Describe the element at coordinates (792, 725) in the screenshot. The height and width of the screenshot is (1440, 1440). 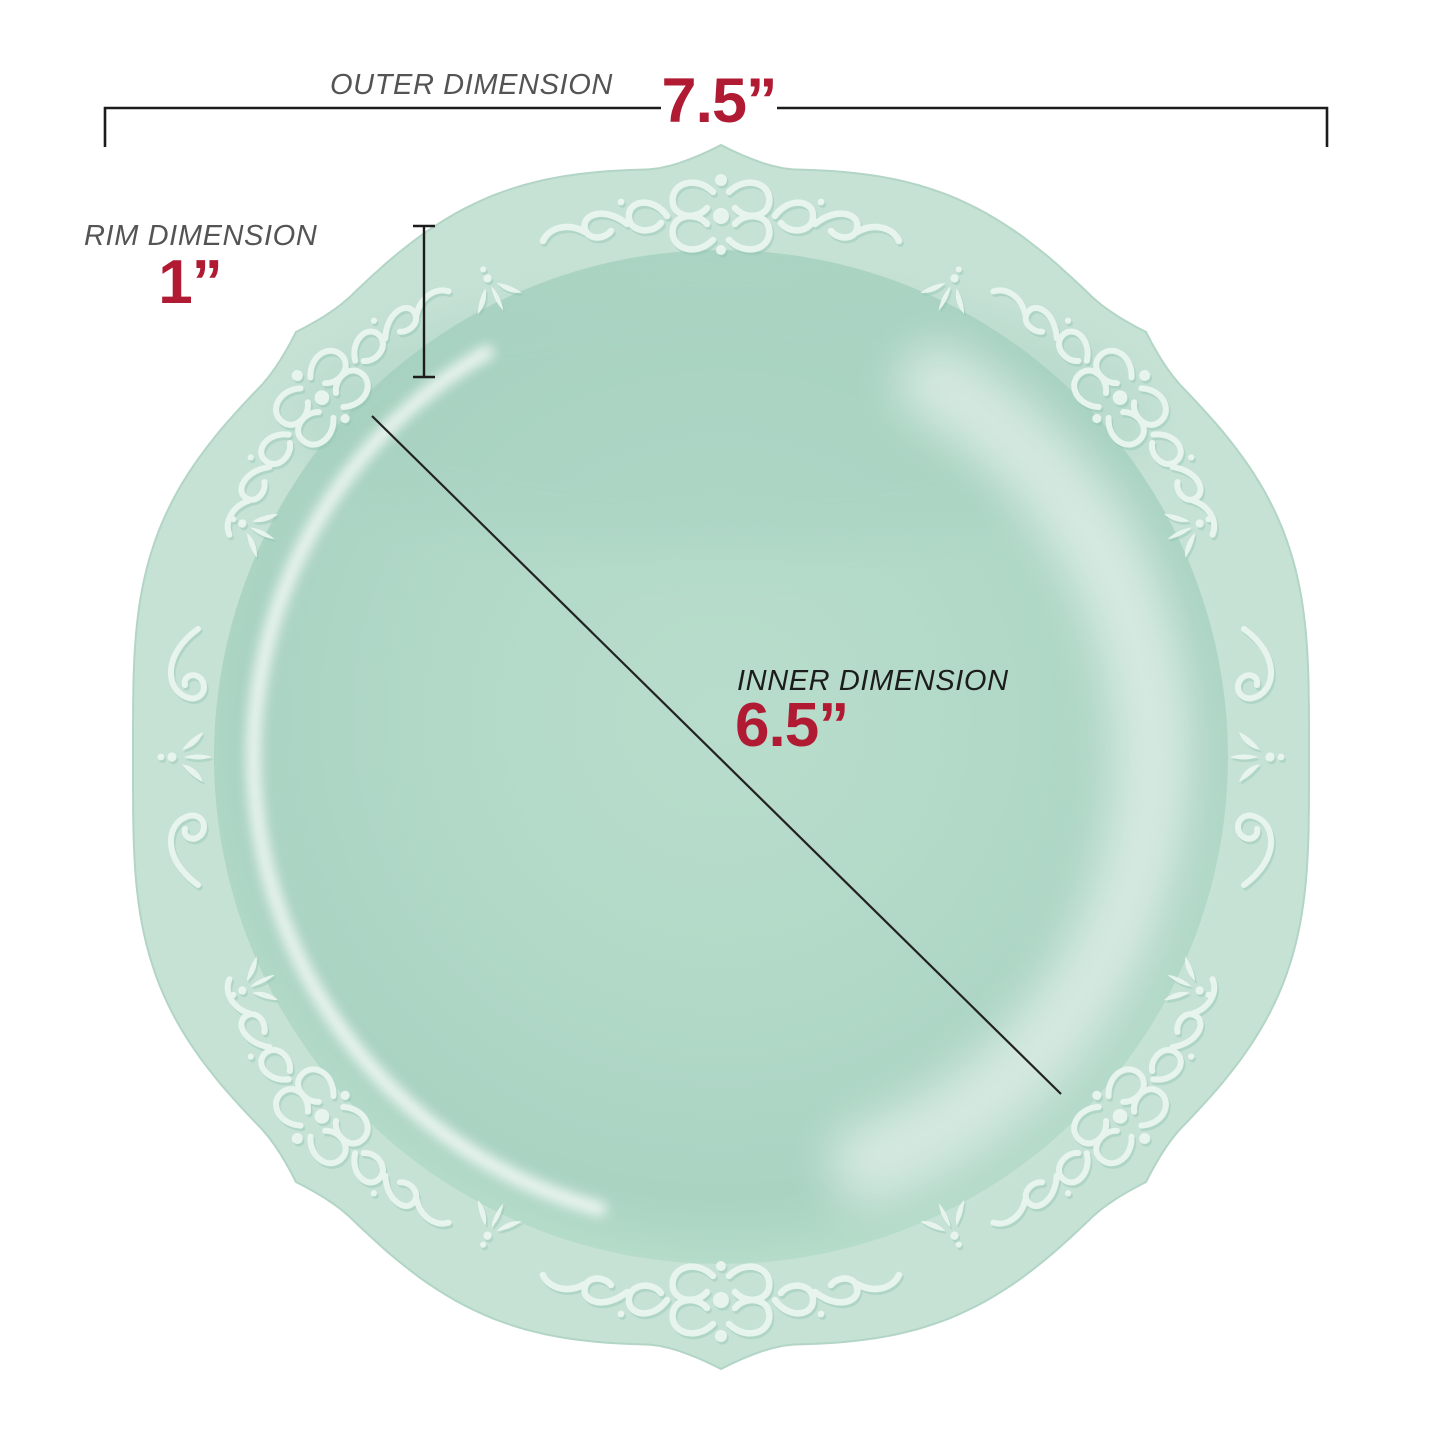
I see `inner-dimension-value: 6.5”` at that location.